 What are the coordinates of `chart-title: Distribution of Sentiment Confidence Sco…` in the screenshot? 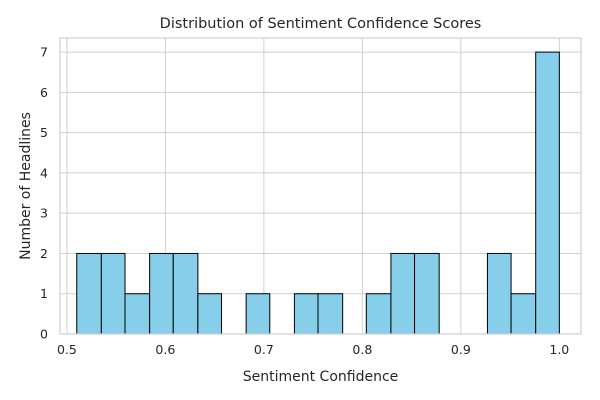 It's located at (321, 24).